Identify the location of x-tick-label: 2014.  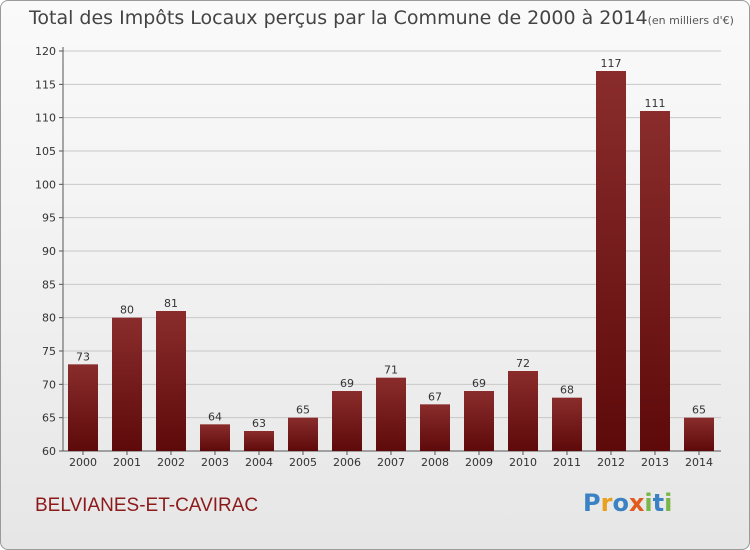
(699, 462).